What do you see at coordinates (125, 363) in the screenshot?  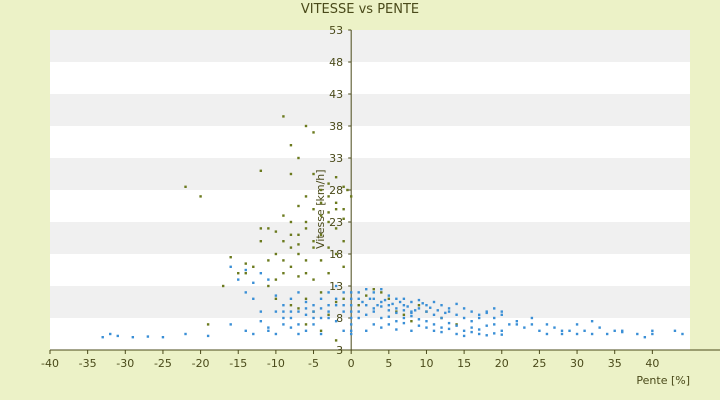 I see `x-tick-label: -30` at bounding box center [125, 363].